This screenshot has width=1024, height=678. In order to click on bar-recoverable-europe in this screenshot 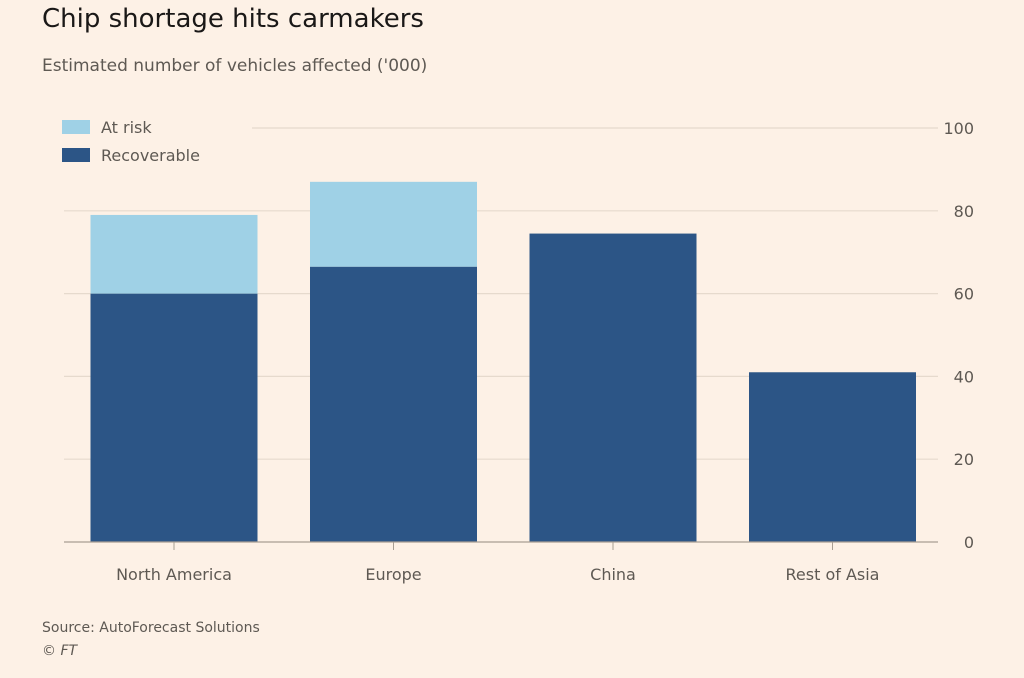, I will do `click(393, 404)`.